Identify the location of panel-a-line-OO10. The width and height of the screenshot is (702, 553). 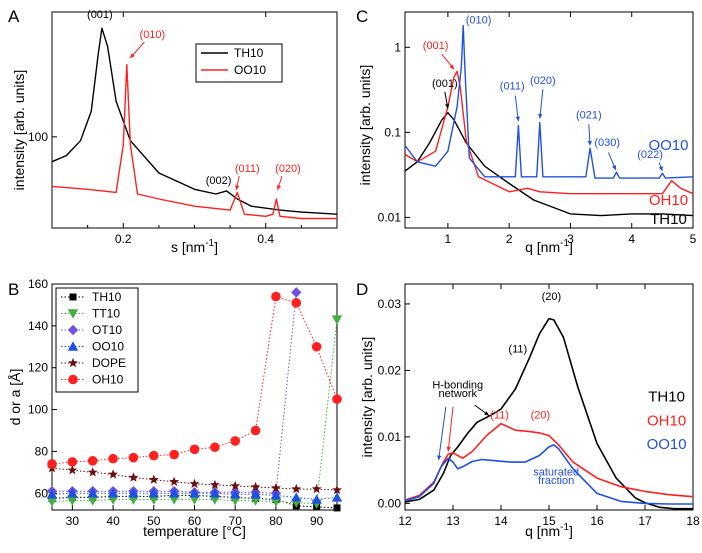
(194, 141).